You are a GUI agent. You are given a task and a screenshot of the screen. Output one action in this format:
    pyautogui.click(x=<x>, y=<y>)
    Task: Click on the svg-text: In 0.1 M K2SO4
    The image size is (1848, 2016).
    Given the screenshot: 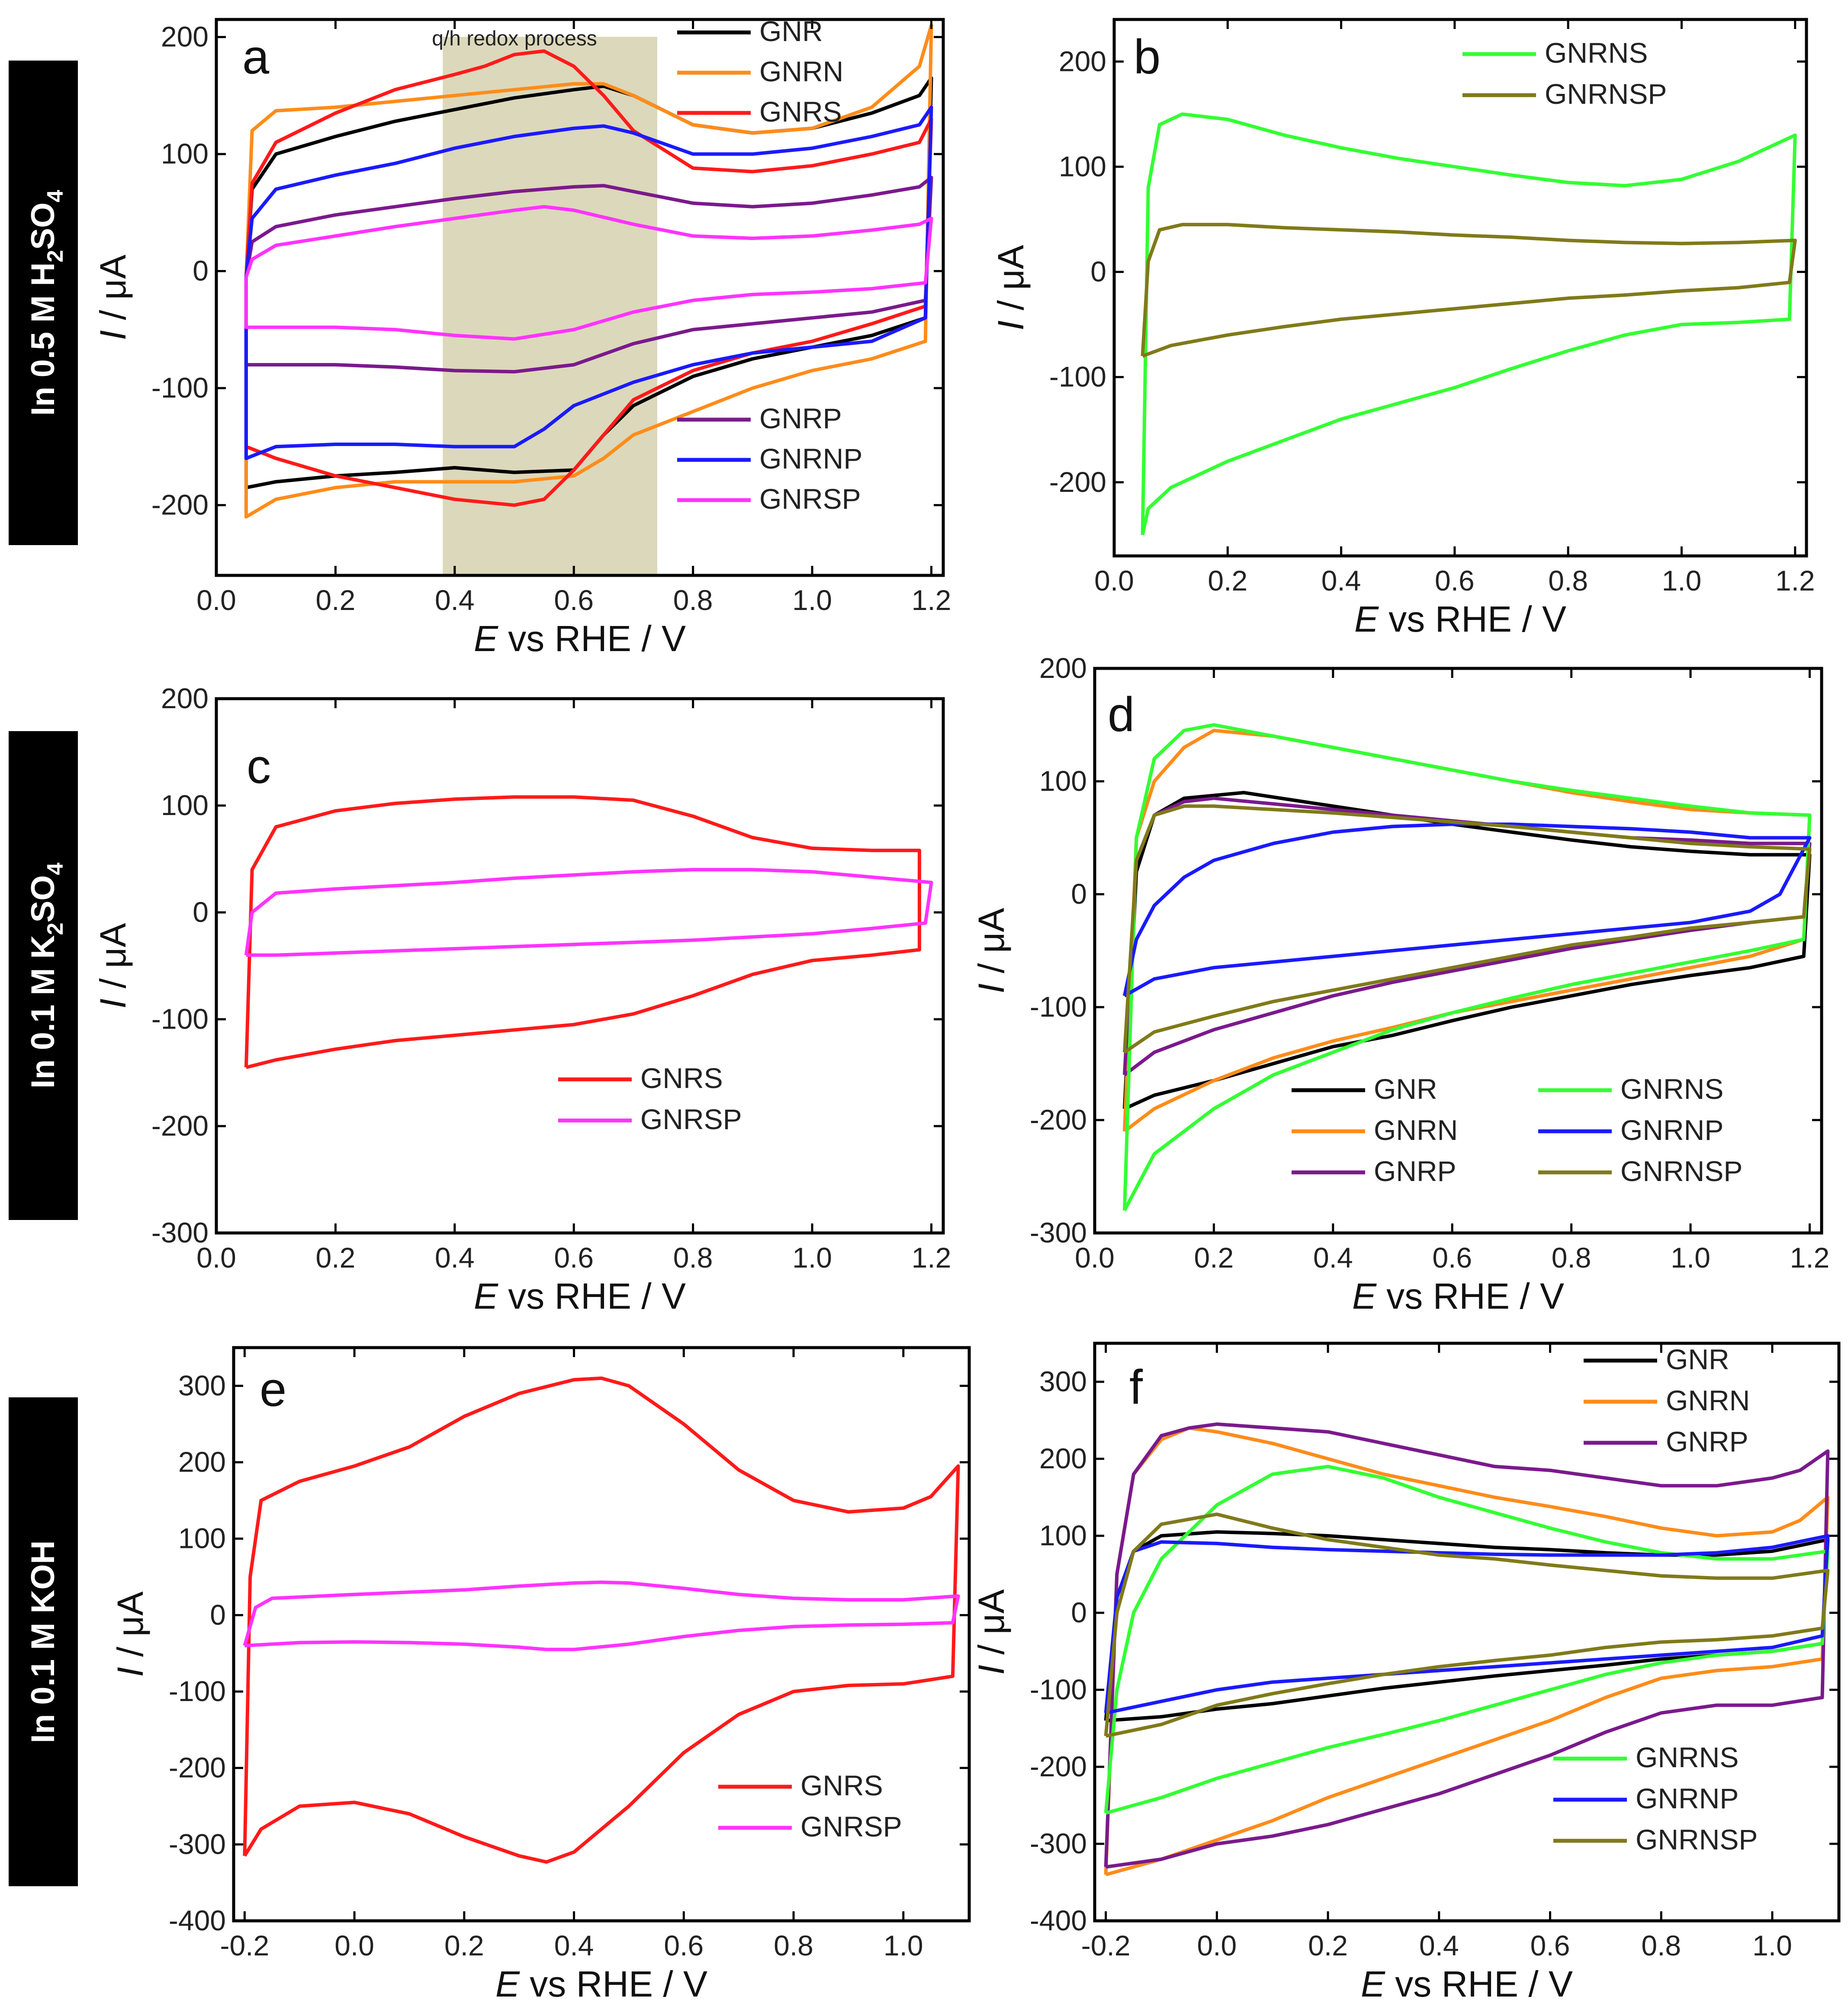 What is the action you would take?
    pyautogui.click(x=46, y=975)
    